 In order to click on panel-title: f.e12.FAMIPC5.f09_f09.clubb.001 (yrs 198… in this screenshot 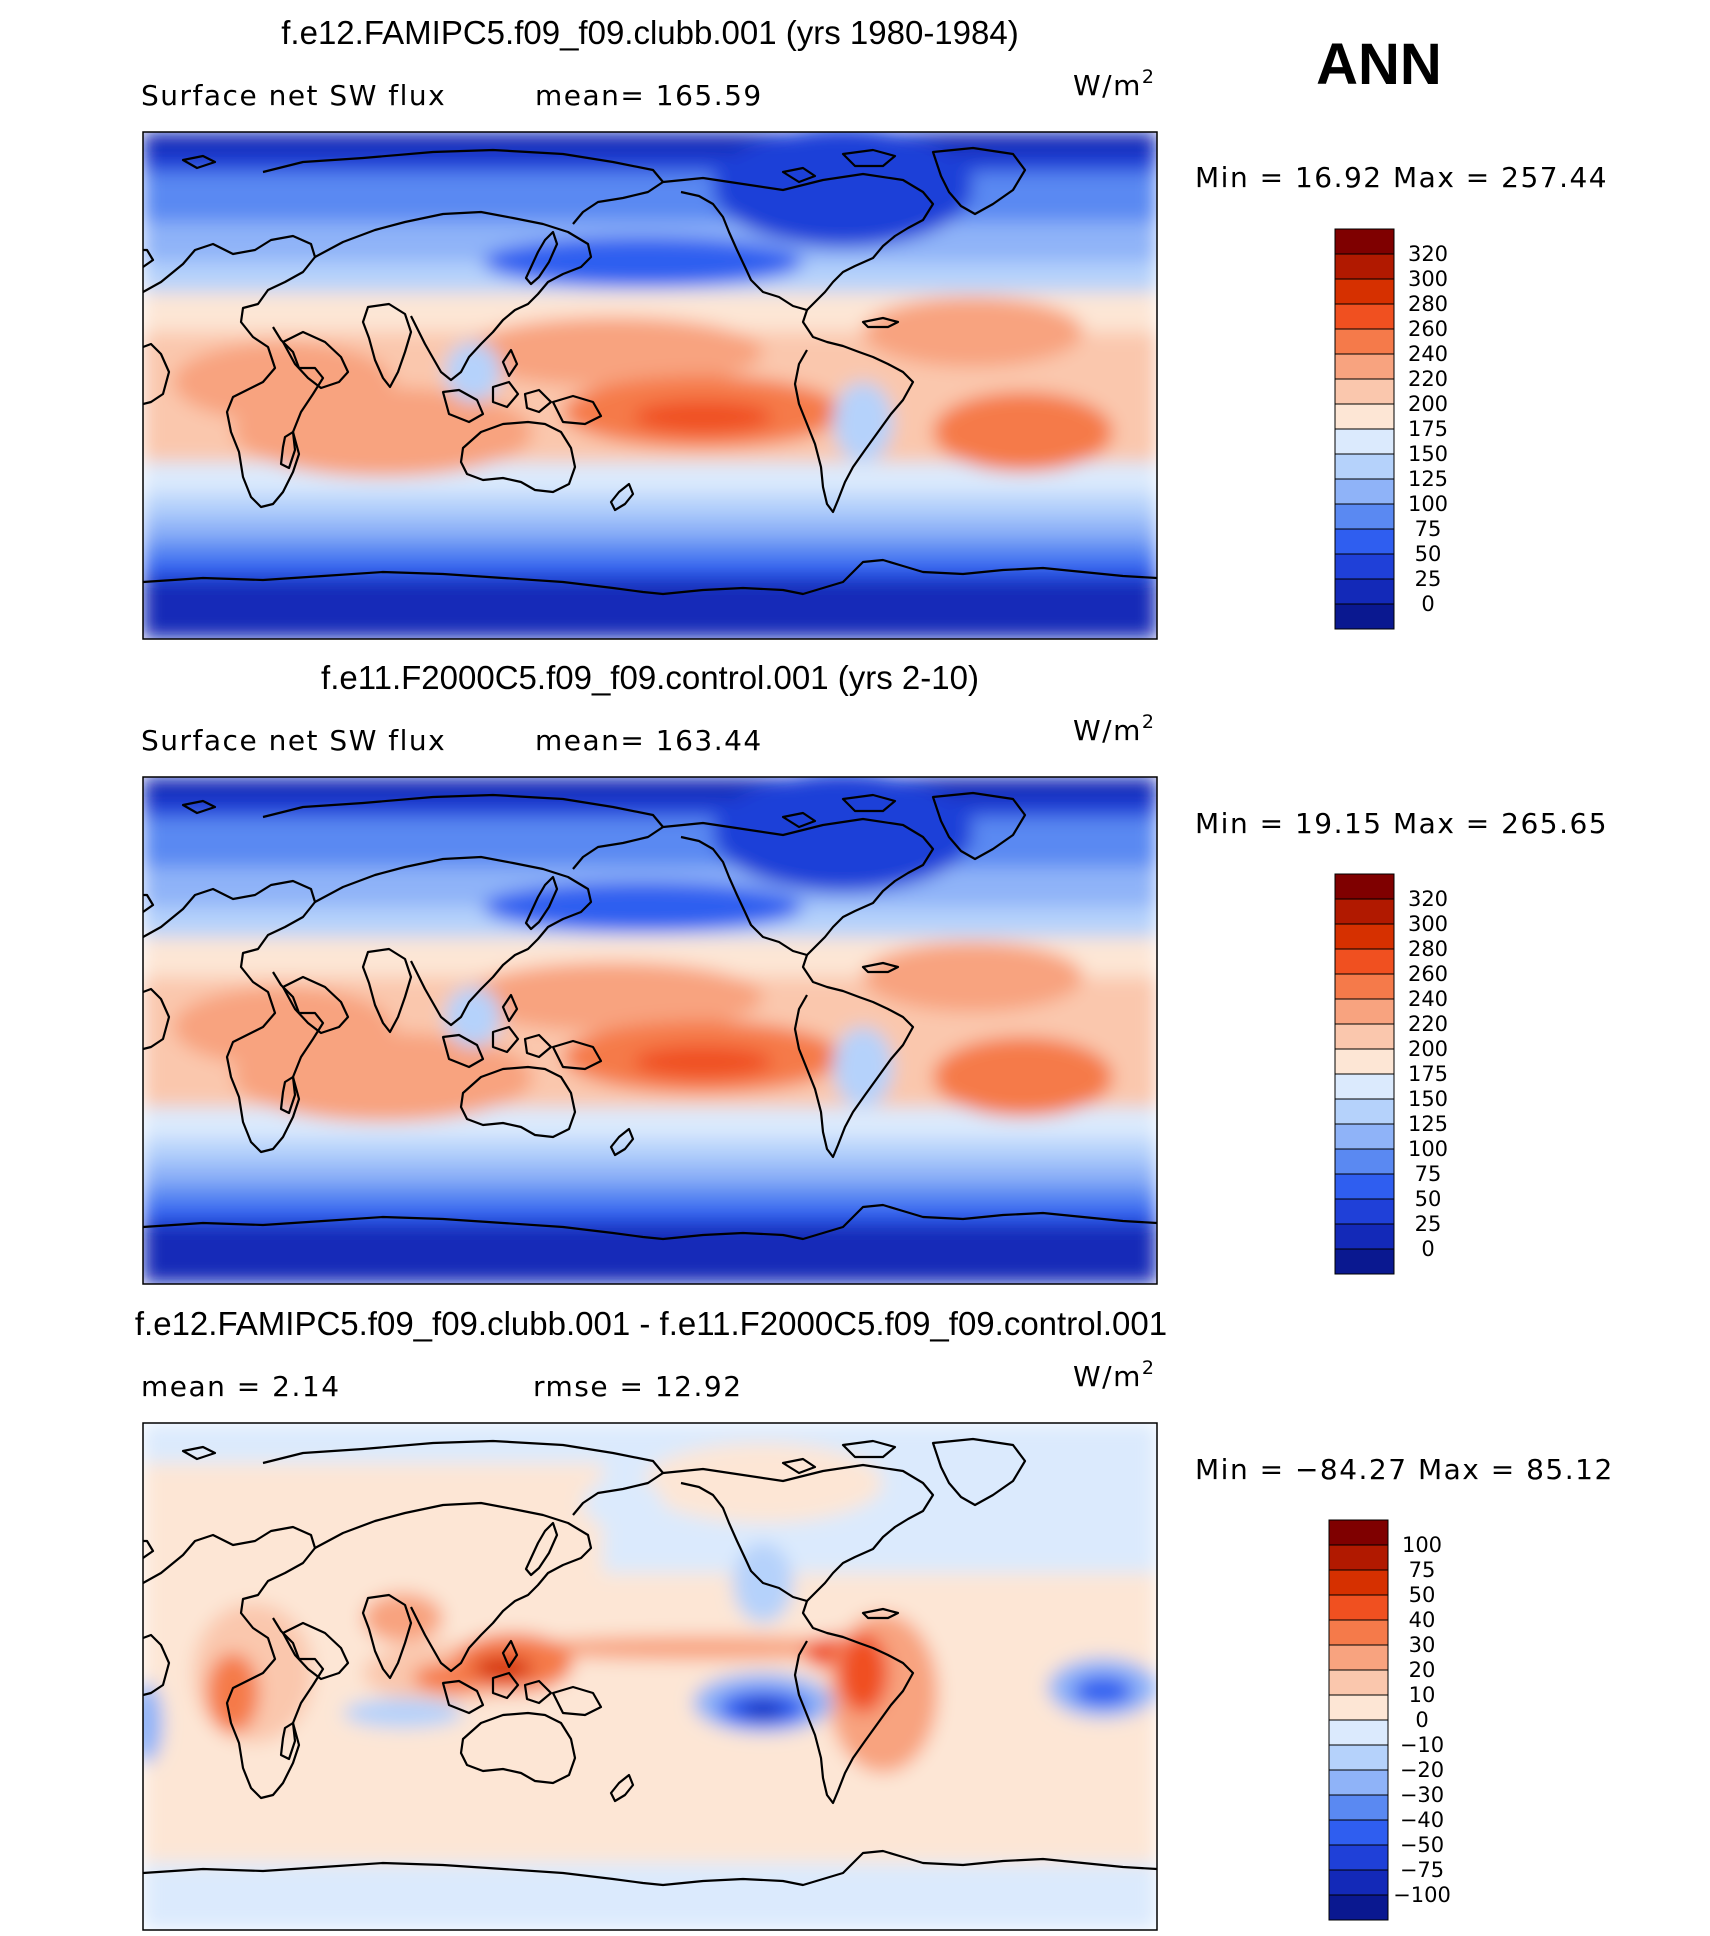, I will do `click(649, 32)`.